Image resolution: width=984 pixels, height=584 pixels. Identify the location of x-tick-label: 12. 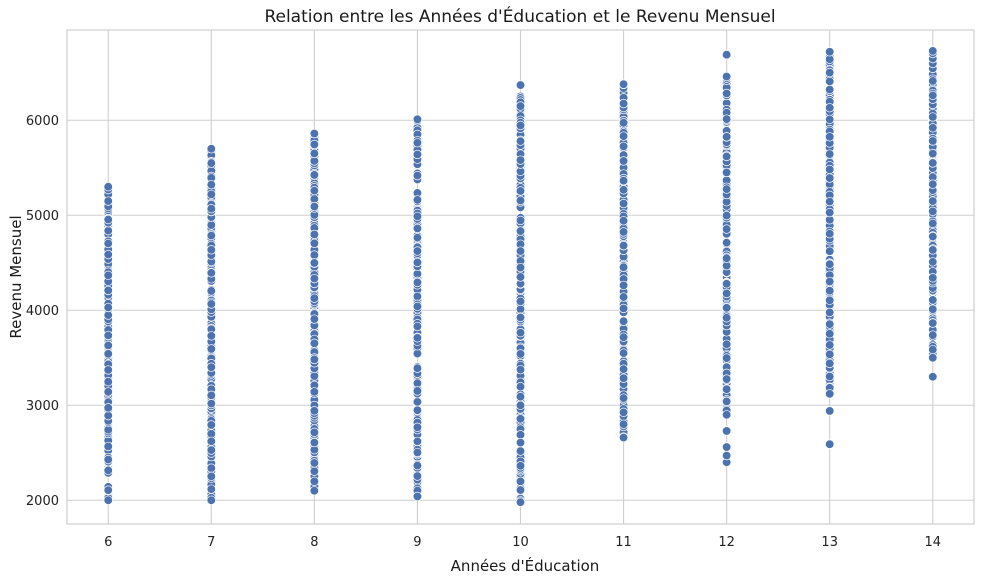
(726, 542).